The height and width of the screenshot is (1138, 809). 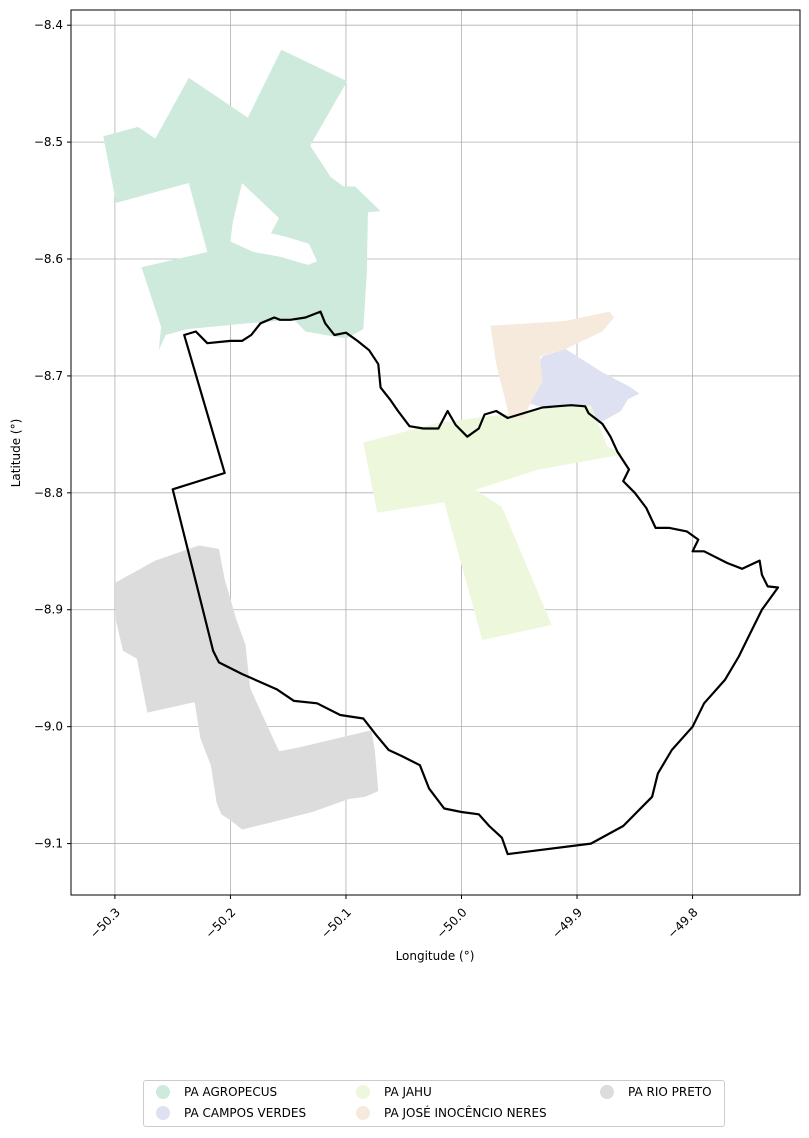 I want to click on y-tick-label: −8.8, so click(x=48, y=493).